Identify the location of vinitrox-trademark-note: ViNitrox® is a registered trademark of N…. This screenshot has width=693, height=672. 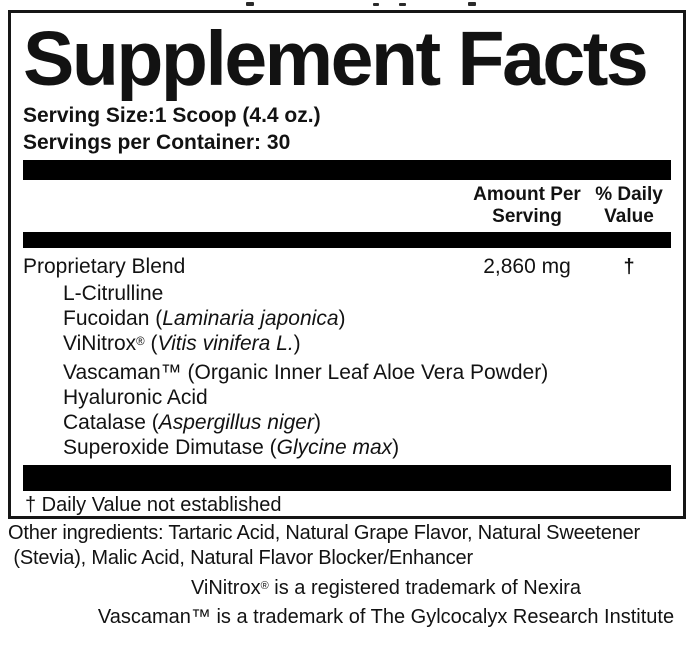
(386, 588).